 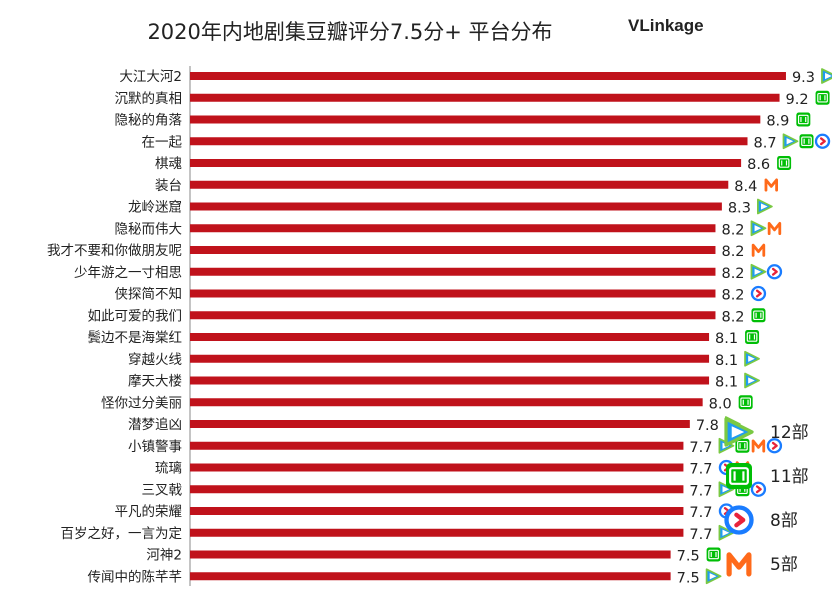 I want to click on bar-row: 河神2 7.5, so click(x=433, y=556).